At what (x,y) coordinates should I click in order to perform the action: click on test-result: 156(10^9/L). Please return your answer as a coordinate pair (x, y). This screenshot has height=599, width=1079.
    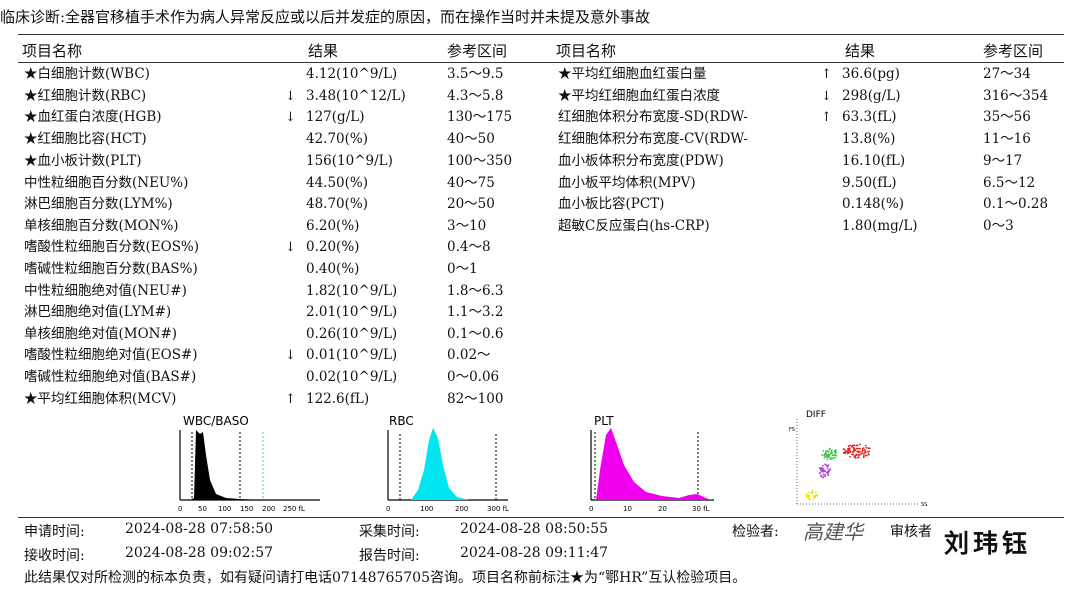
    Looking at the image, I should click on (349, 161).